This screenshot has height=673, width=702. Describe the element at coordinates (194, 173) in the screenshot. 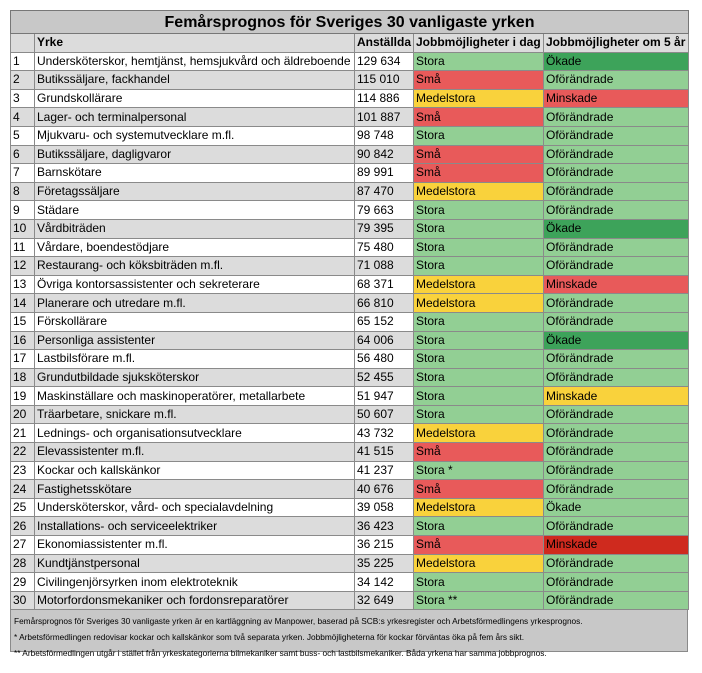

I see `table-cell: Barnskötare` at that location.